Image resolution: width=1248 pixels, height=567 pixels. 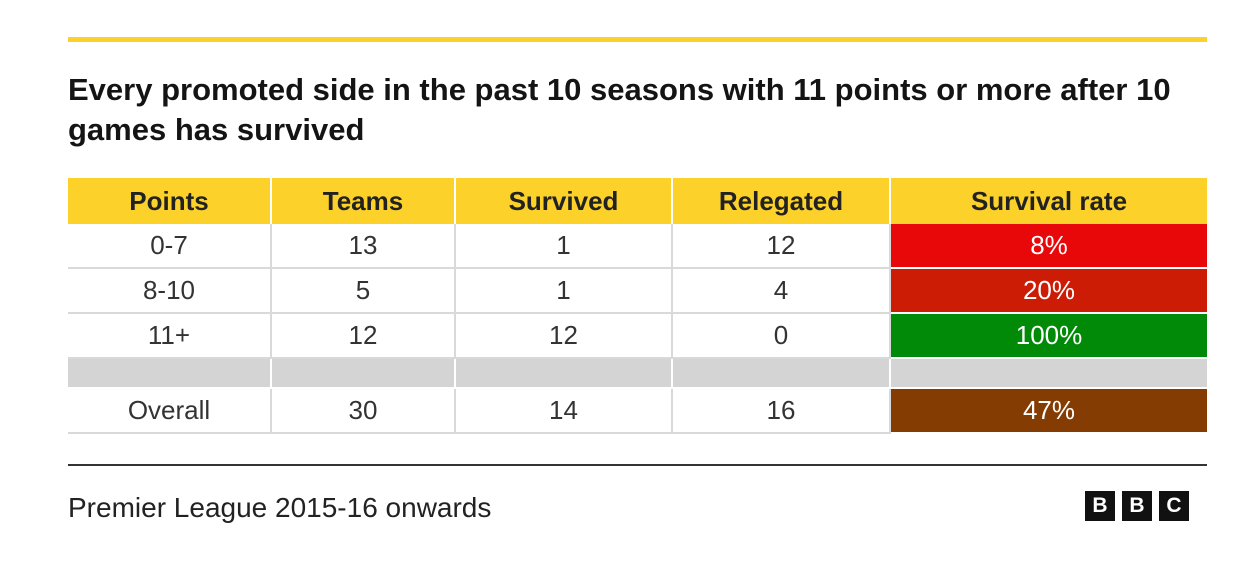 What do you see at coordinates (1174, 506) in the screenshot?
I see `logo-letter: C` at bounding box center [1174, 506].